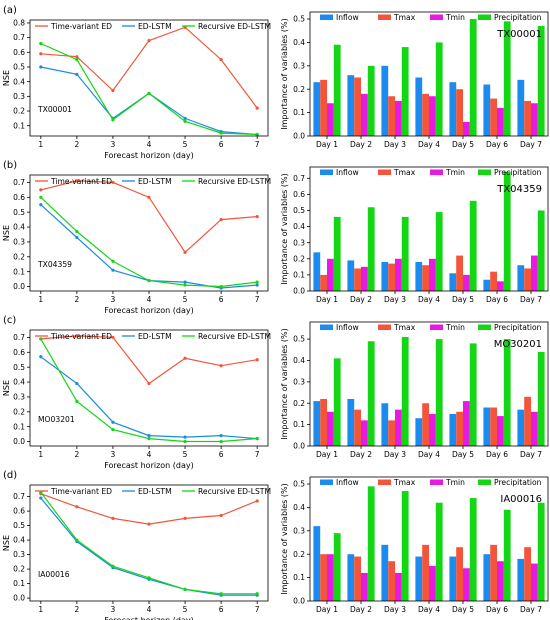 Image resolution: width=550 pixels, height=620 pixels. Describe the element at coordinates (10, 10) in the screenshot. I see `panel-label: (a)` at that location.